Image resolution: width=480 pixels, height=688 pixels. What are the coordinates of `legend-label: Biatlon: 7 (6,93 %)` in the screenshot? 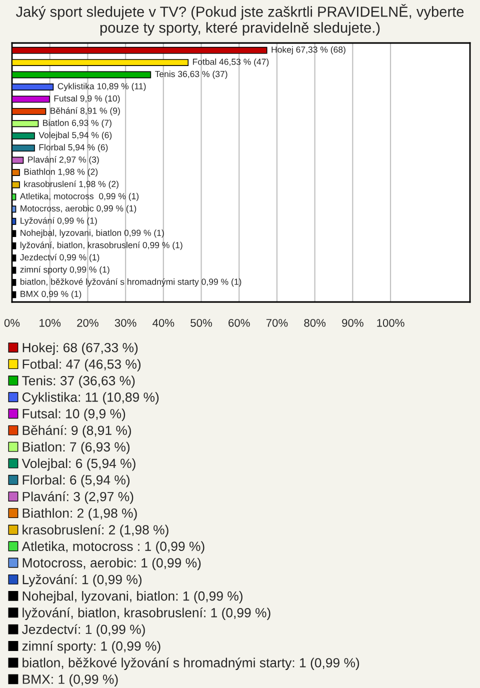 It's located at (76, 448).